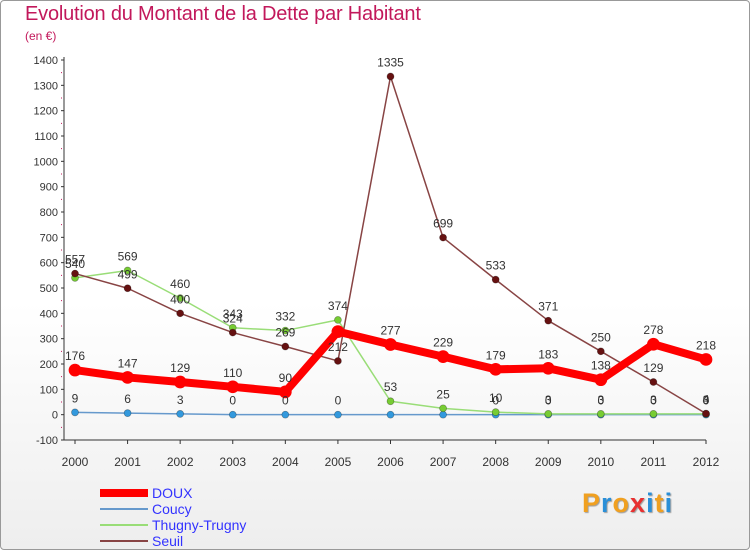 The width and height of the screenshot is (750, 550). Describe the element at coordinates (496, 266) in the screenshot. I see `data-label-seuil: 533` at that location.